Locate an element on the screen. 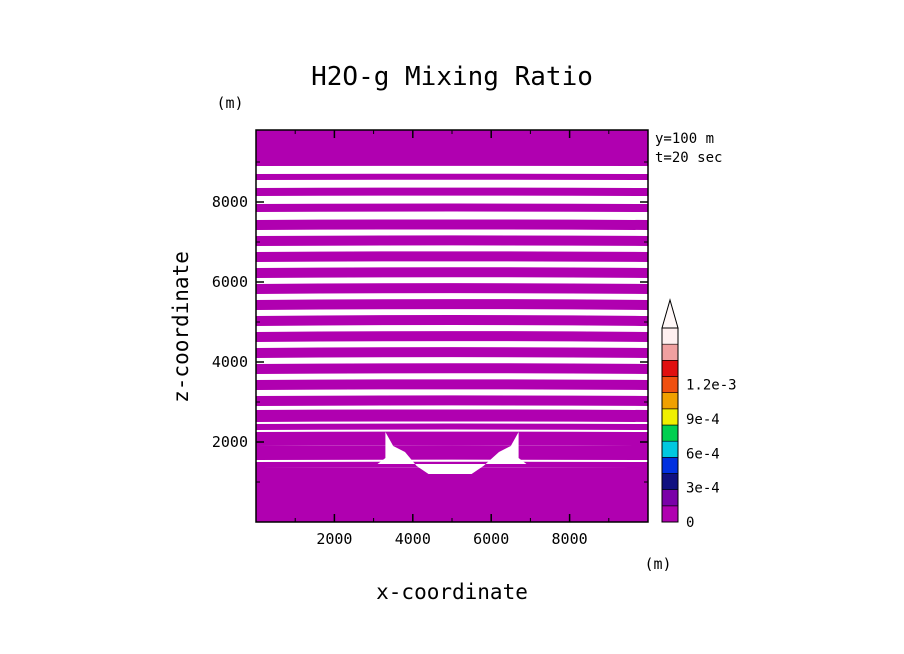 This screenshot has width=904, height=654. annotation-y: y=100 m is located at coordinates (684, 139).